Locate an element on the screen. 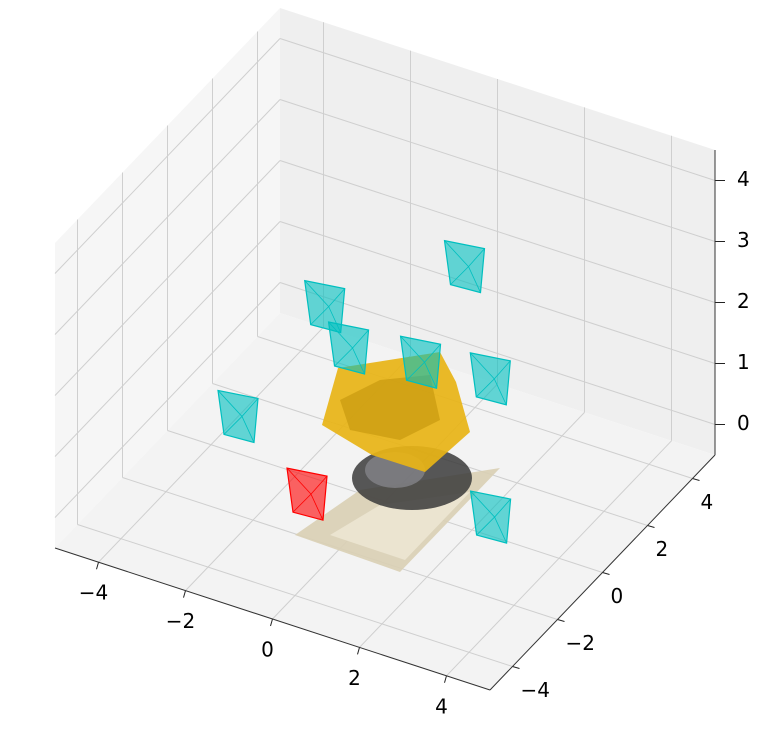 This screenshot has width=780, height=740. z-tick-label: 0 is located at coordinates (743, 423).